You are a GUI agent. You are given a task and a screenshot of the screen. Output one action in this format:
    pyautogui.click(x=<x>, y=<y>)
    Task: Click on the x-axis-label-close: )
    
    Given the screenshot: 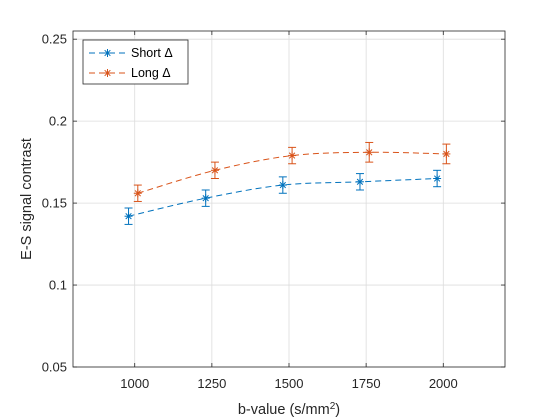 What is the action you would take?
    pyautogui.click(x=337, y=410)
    